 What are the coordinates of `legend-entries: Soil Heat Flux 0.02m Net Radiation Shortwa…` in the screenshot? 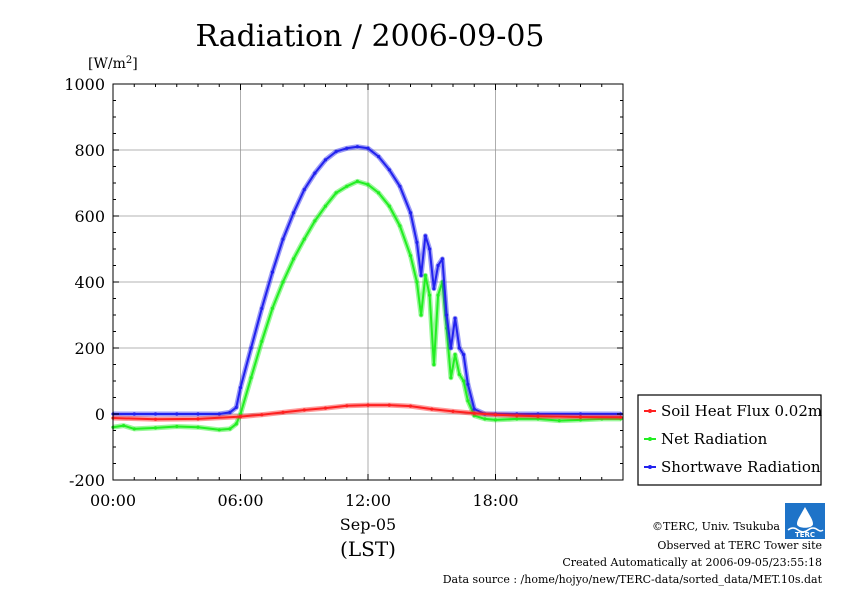 It's located at (733, 439).